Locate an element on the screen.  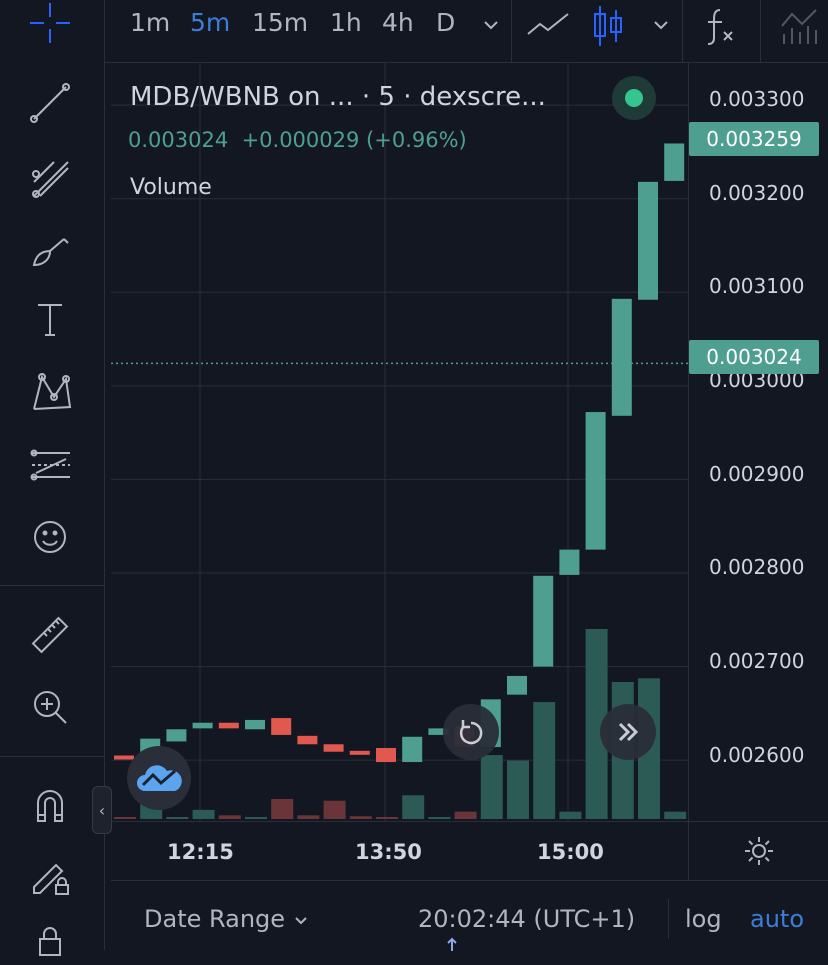
date-range-button: Date Range is located at coordinates (226, 919).